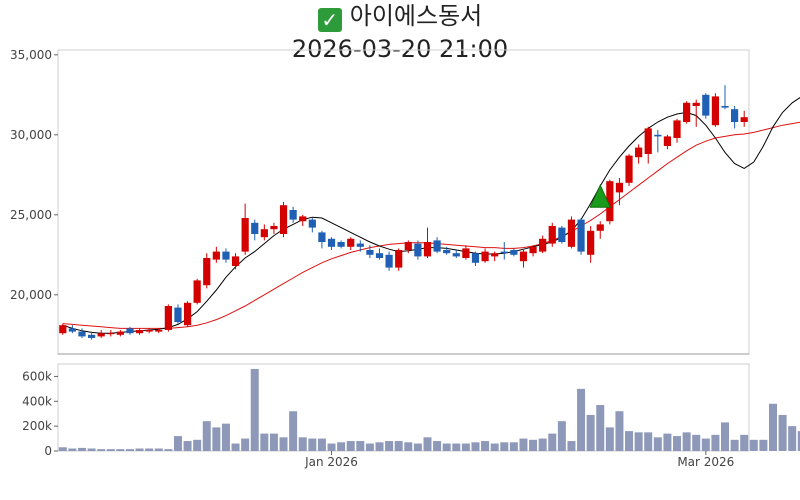  Describe the element at coordinates (37, 376) in the screenshot. I see `volume-y-tick-label: 600k` at that location.